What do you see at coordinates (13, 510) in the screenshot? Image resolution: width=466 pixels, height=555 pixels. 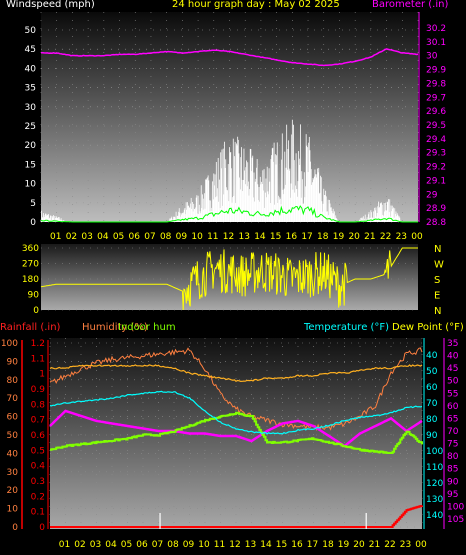 I see `humidity-tick: 10` at bounding box center [13, 510].